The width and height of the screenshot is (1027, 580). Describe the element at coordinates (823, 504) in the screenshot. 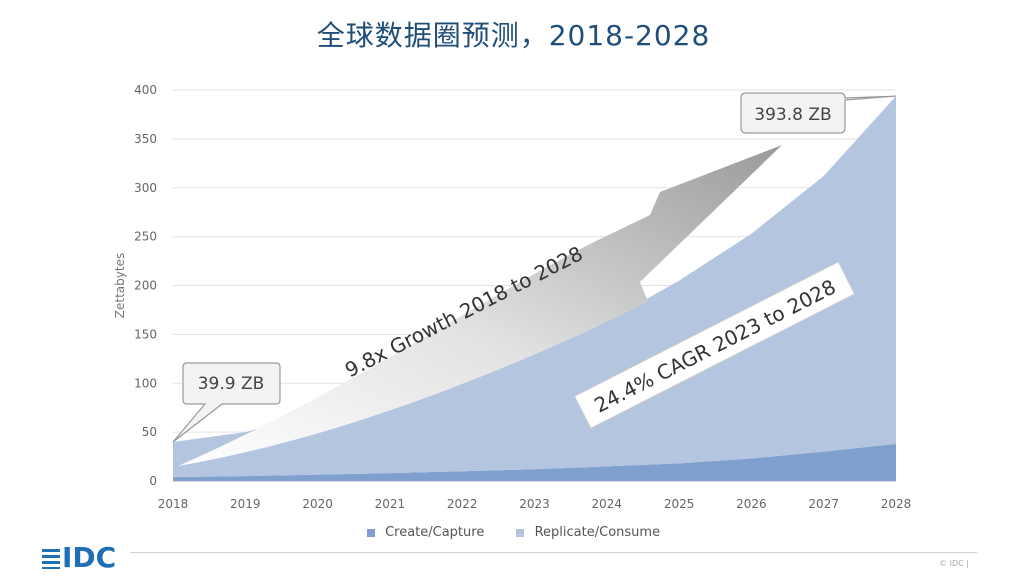

I see `x-tick-label: 2027` at that location.